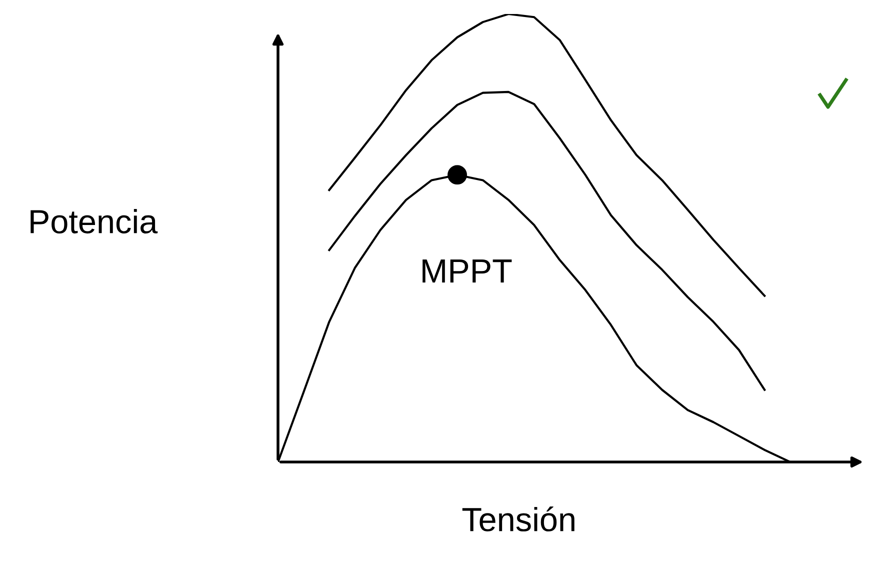 The image size is (869, 561). I want to click on annotation: MPPT, so click(467, 271).